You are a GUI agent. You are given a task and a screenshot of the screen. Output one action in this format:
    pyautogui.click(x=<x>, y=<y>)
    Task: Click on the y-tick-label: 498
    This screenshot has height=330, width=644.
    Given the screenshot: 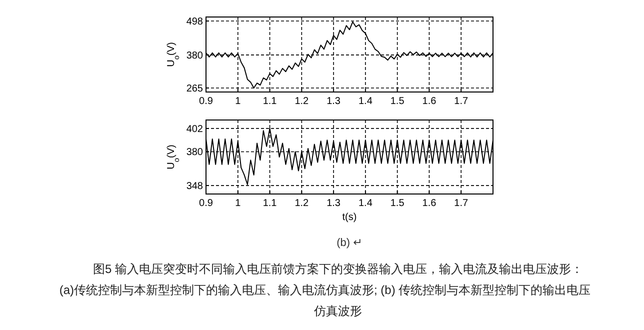 What is the action you would take?
    pyautogui.click(x=195, y=22)
    